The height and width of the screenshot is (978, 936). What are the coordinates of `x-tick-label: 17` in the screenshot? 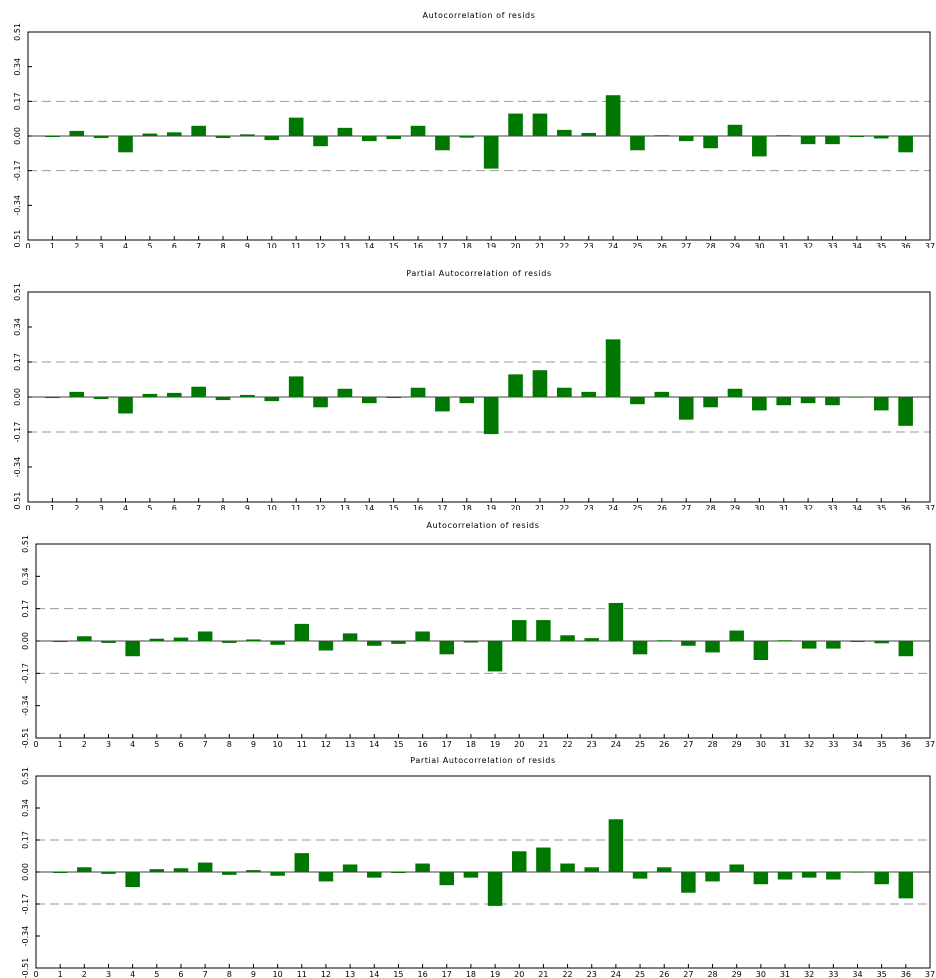 It's located at (442, 507).